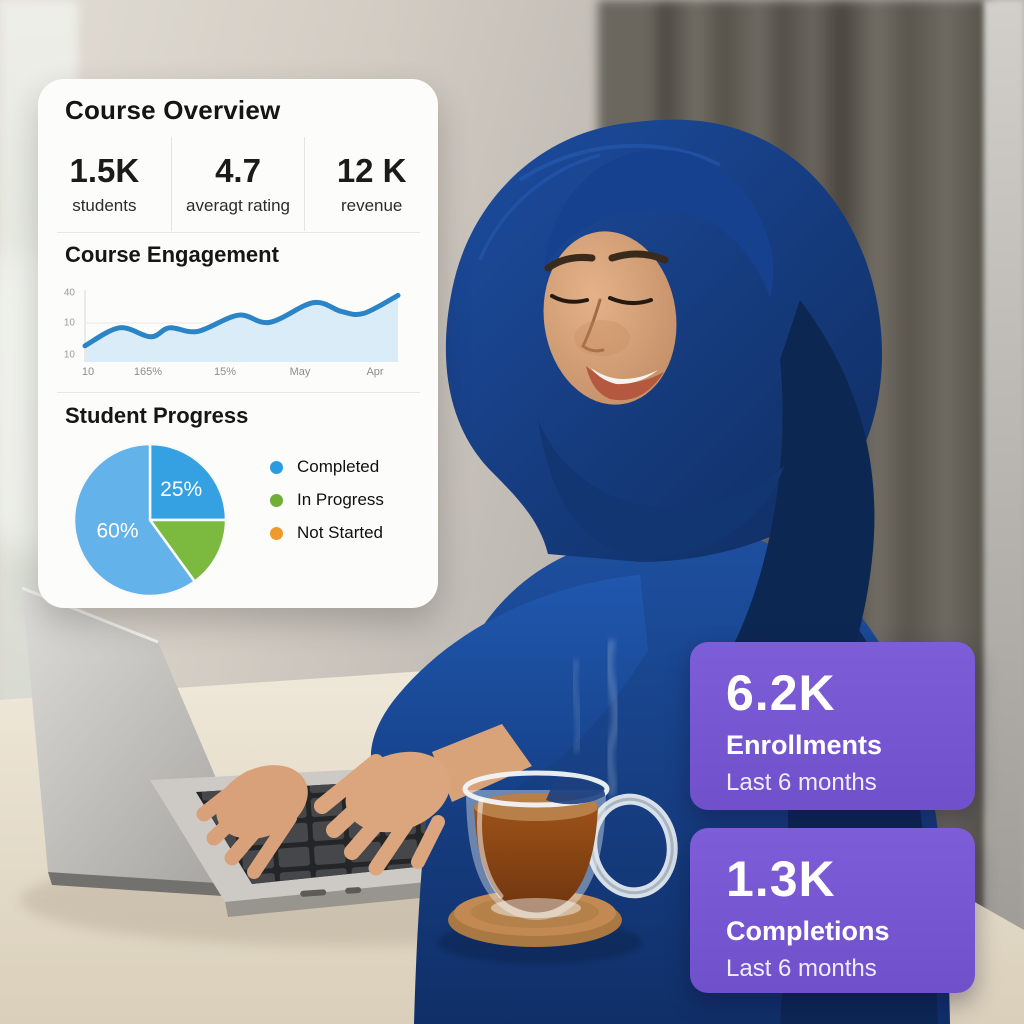 This screenshot has width=1024, height=1024. What do you see at coordinates (150, 520) in the screenshot?
I see `progress-pie-chart: 25% 60%` at bounding box center [150, 520].